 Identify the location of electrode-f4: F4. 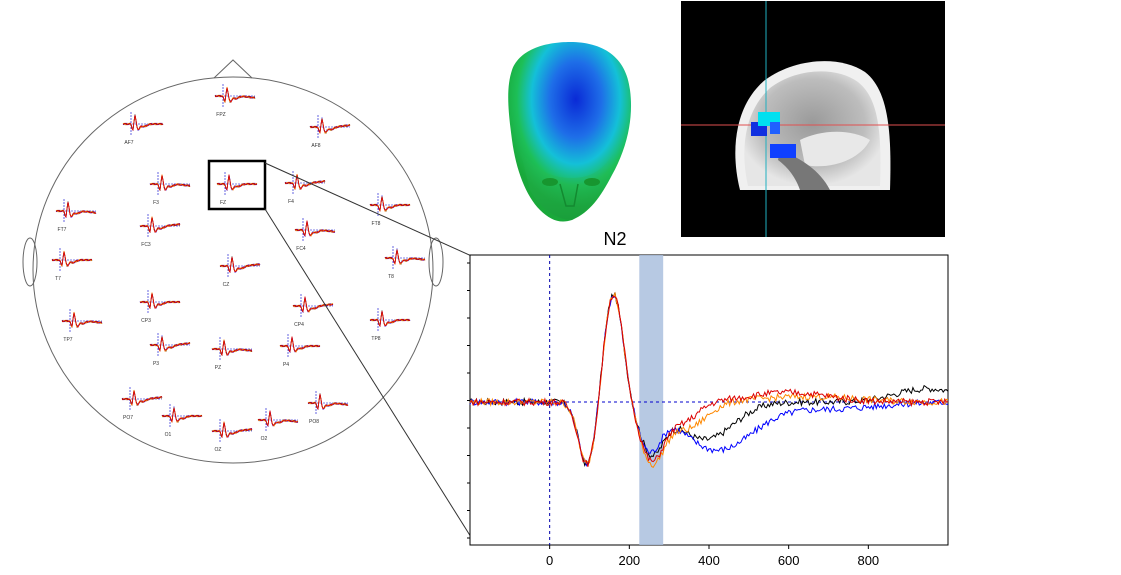
(305, 188).